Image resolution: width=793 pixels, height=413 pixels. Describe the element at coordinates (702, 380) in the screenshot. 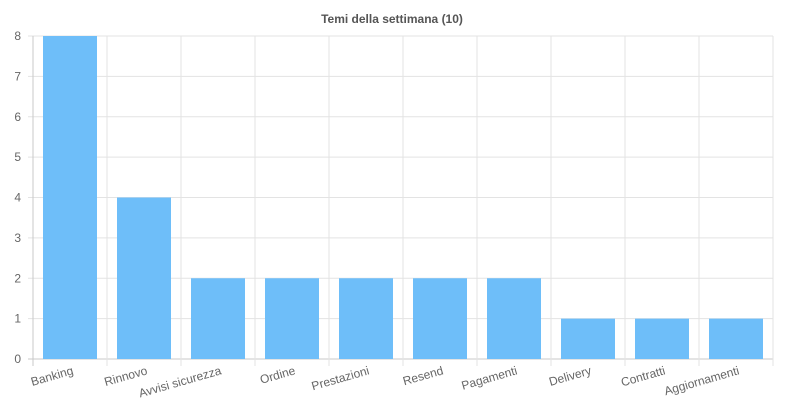

I see `x-tick-label: Aggiornamenti` at that location.